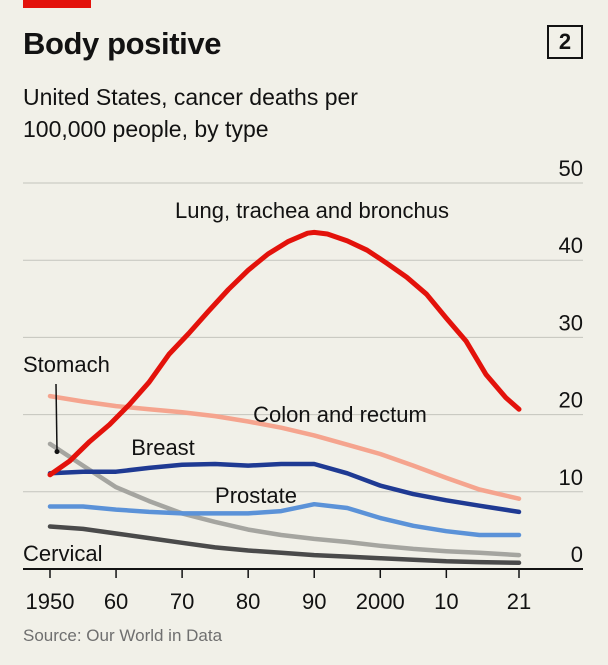 This screenshot has width=608, height=665. I want to click on series-label-breast: Breast, so click(163, 447).